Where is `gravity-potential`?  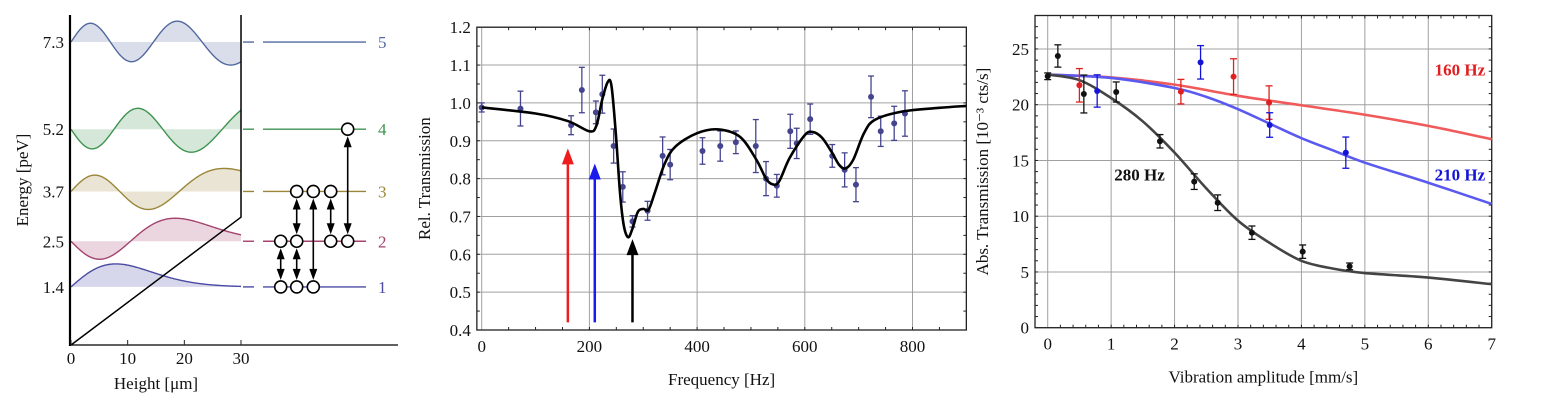
gravity-potential is located at coordinates (156, 180).